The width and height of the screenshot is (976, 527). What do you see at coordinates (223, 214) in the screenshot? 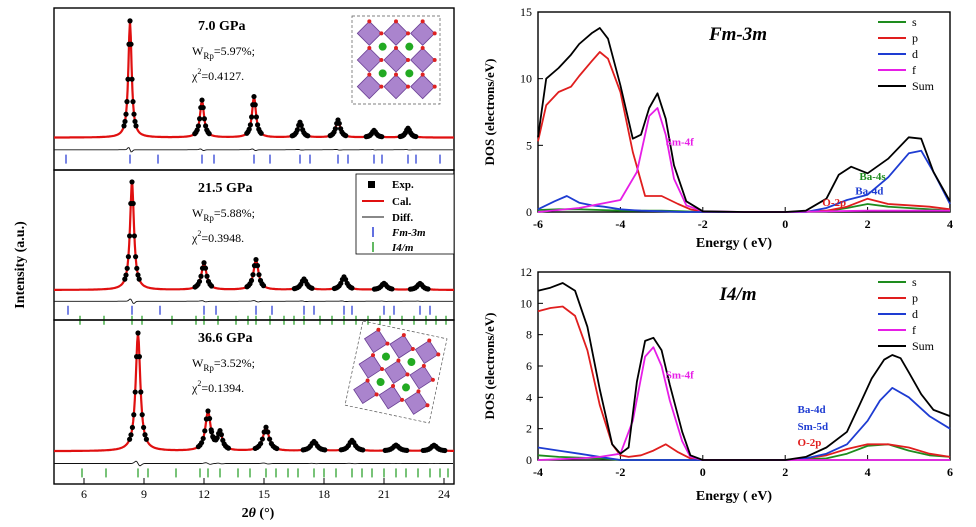
I see `rwp-label: WRp=5.88%;` at bounding box center [223, 214].